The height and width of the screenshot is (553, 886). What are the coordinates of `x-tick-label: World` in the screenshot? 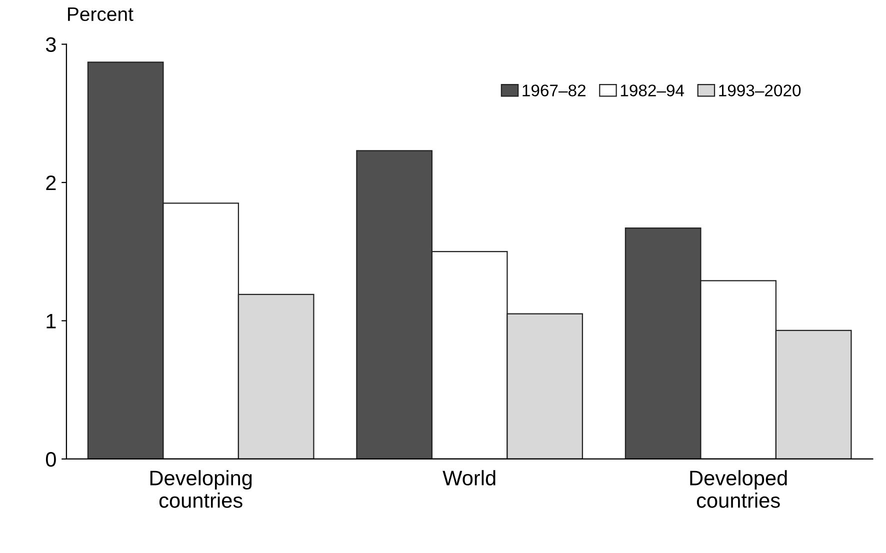 It's located at (469, 478).